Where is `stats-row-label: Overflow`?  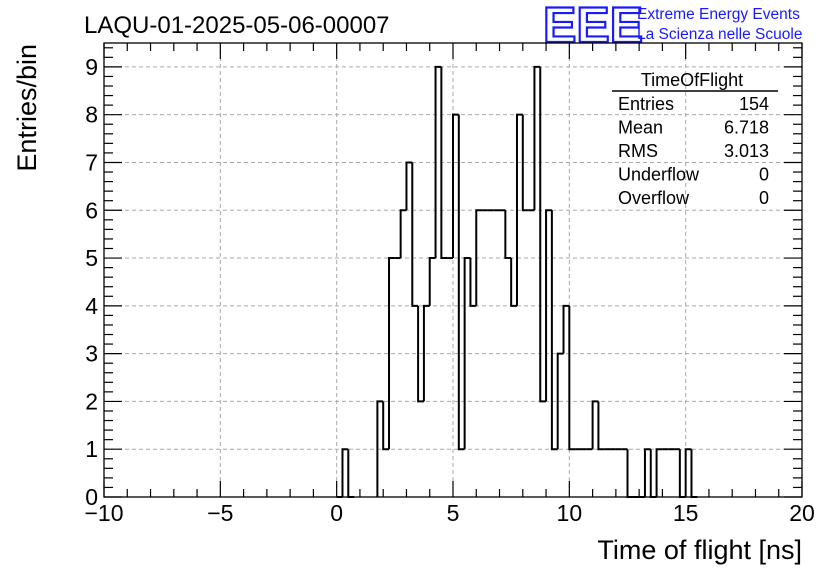
stats-row-label: Overflow is located at coordinates (654, 198).